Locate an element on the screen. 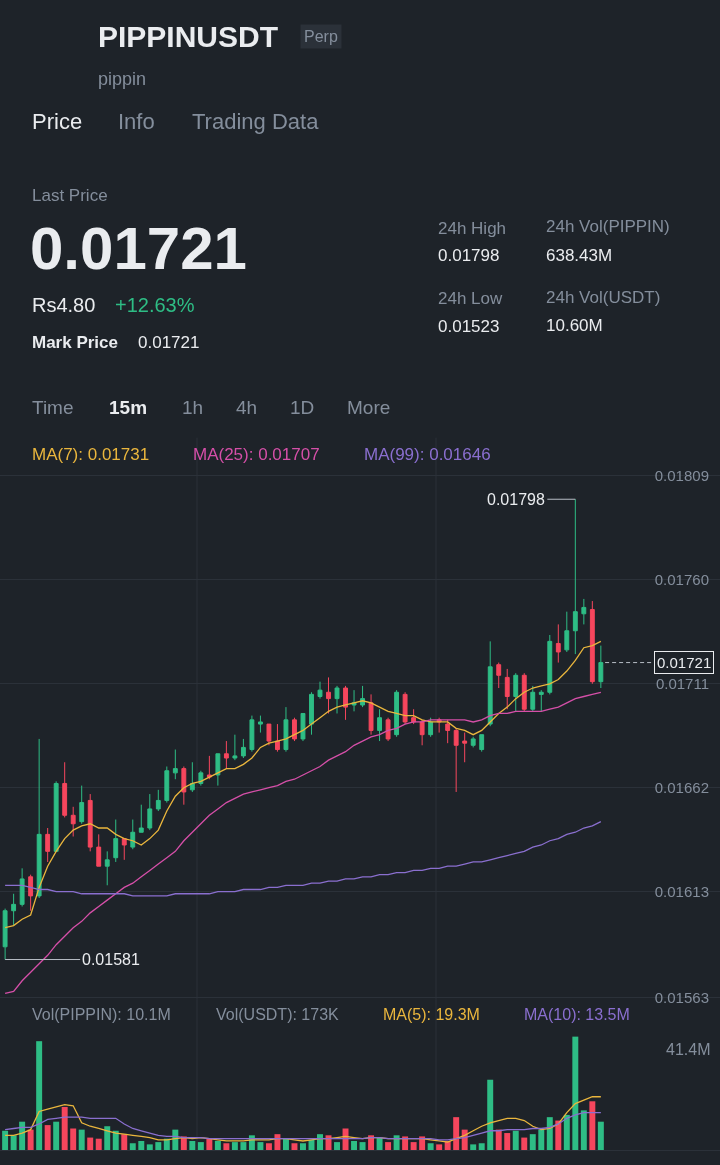 The image size is (720, 1165). annotation: 0.01798 is located at coordinates (516, 499).